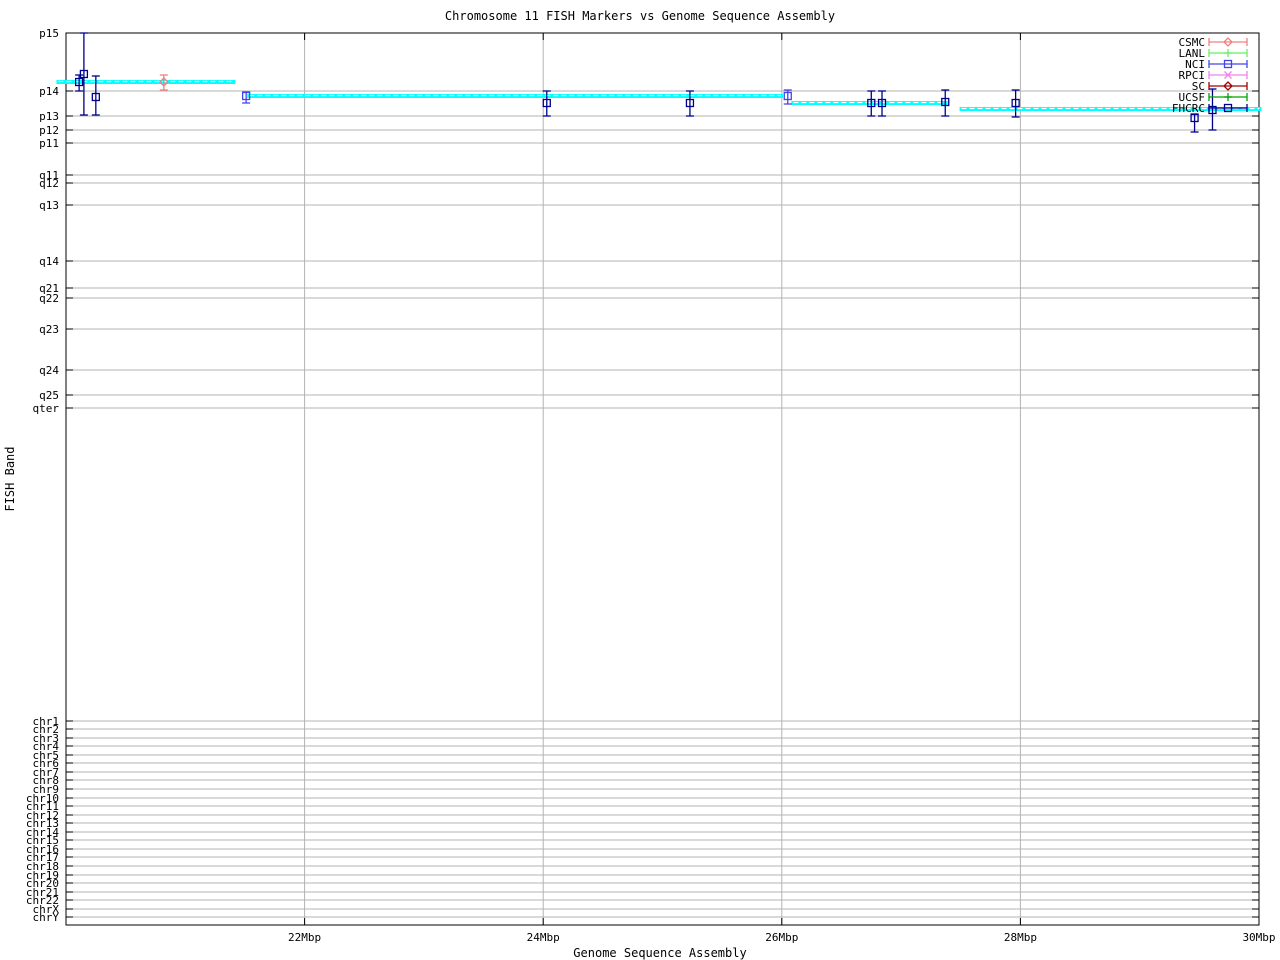 This screenshot has height=960, width=1280. I want to click on x-tick-label: 24Mbp, so click(543, 937).